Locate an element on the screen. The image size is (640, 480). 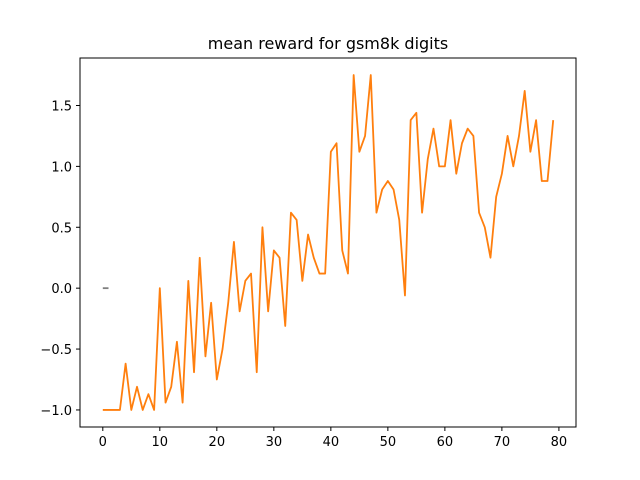
y-tick-label: 0.0 is located at coordinates (61, 289).